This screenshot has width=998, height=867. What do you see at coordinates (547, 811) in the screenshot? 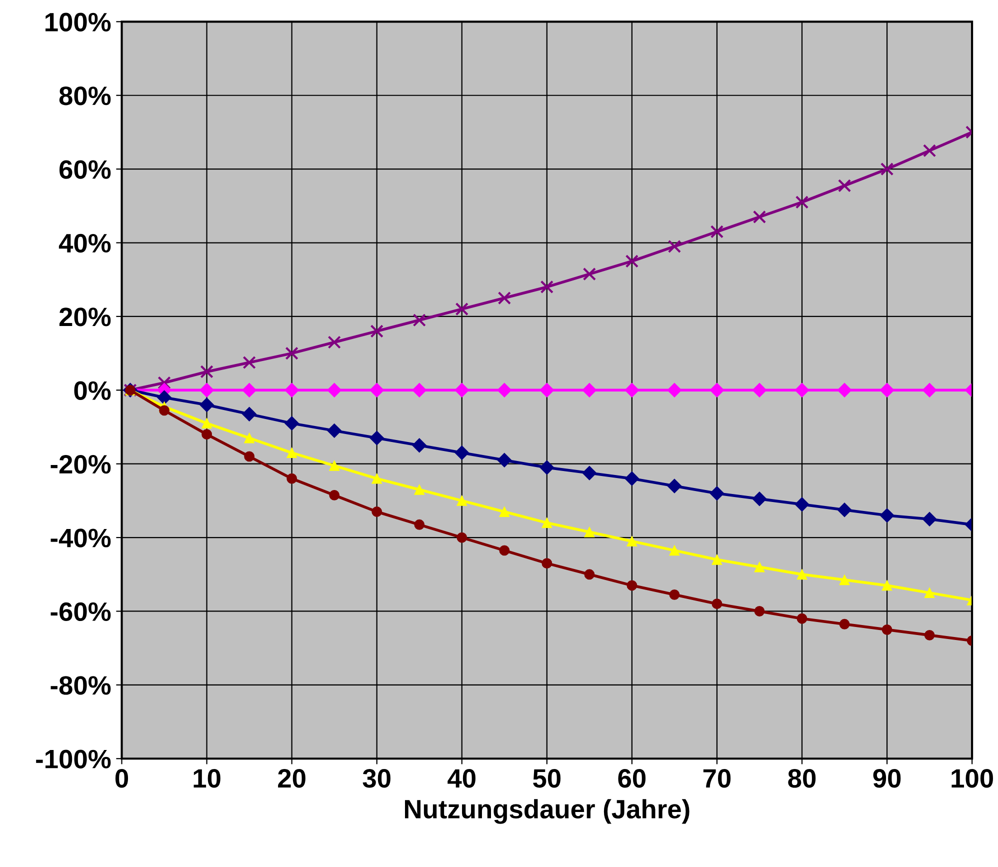
I see `x-axis-title: Nutzungsdauer (Jahre)` at bounding box center [547, 811].